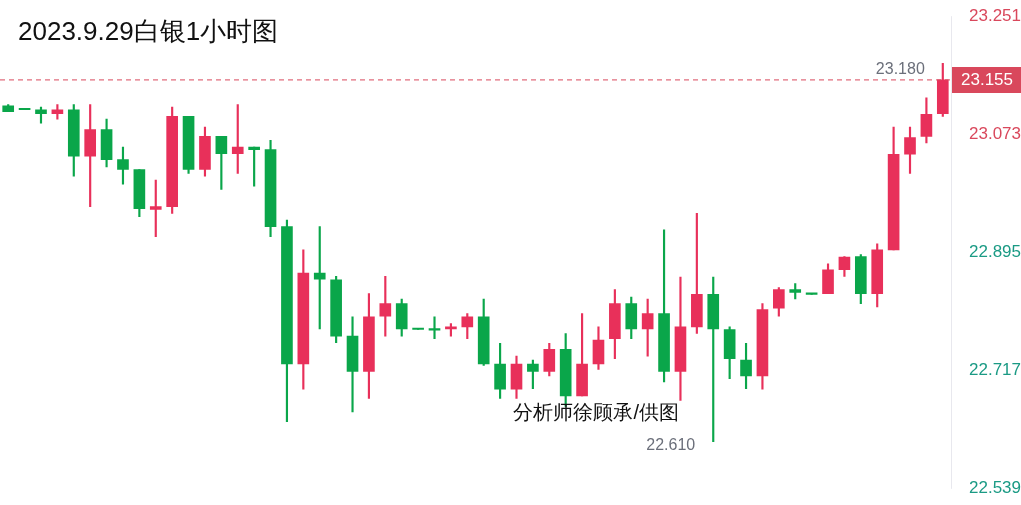  What do you see at coordinates (900, 68) in the screenshot?
I see `annotation: 23.180` at bounding box center [900, 68].